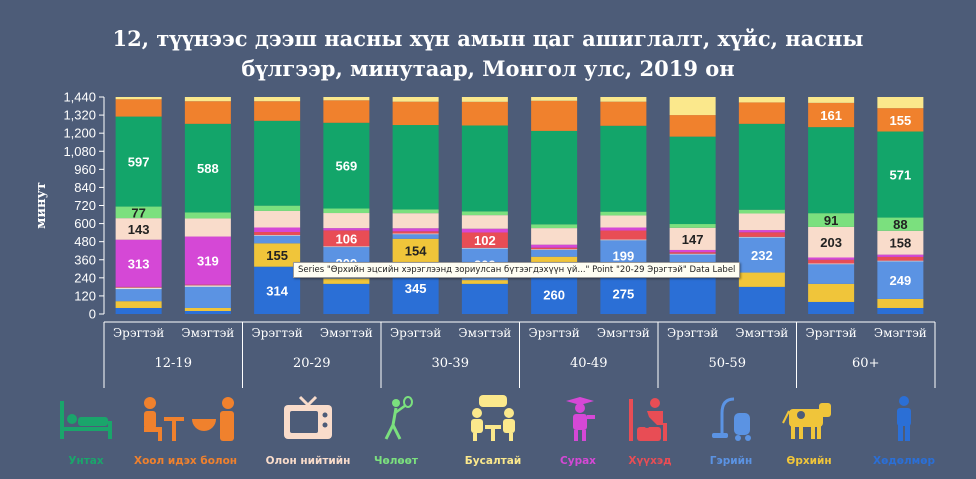 This screenshot has height=479, width=976. Describe the element at coordinates (79, 97) in the screenshot. I see `y-tick-label: 1,440` at that location.